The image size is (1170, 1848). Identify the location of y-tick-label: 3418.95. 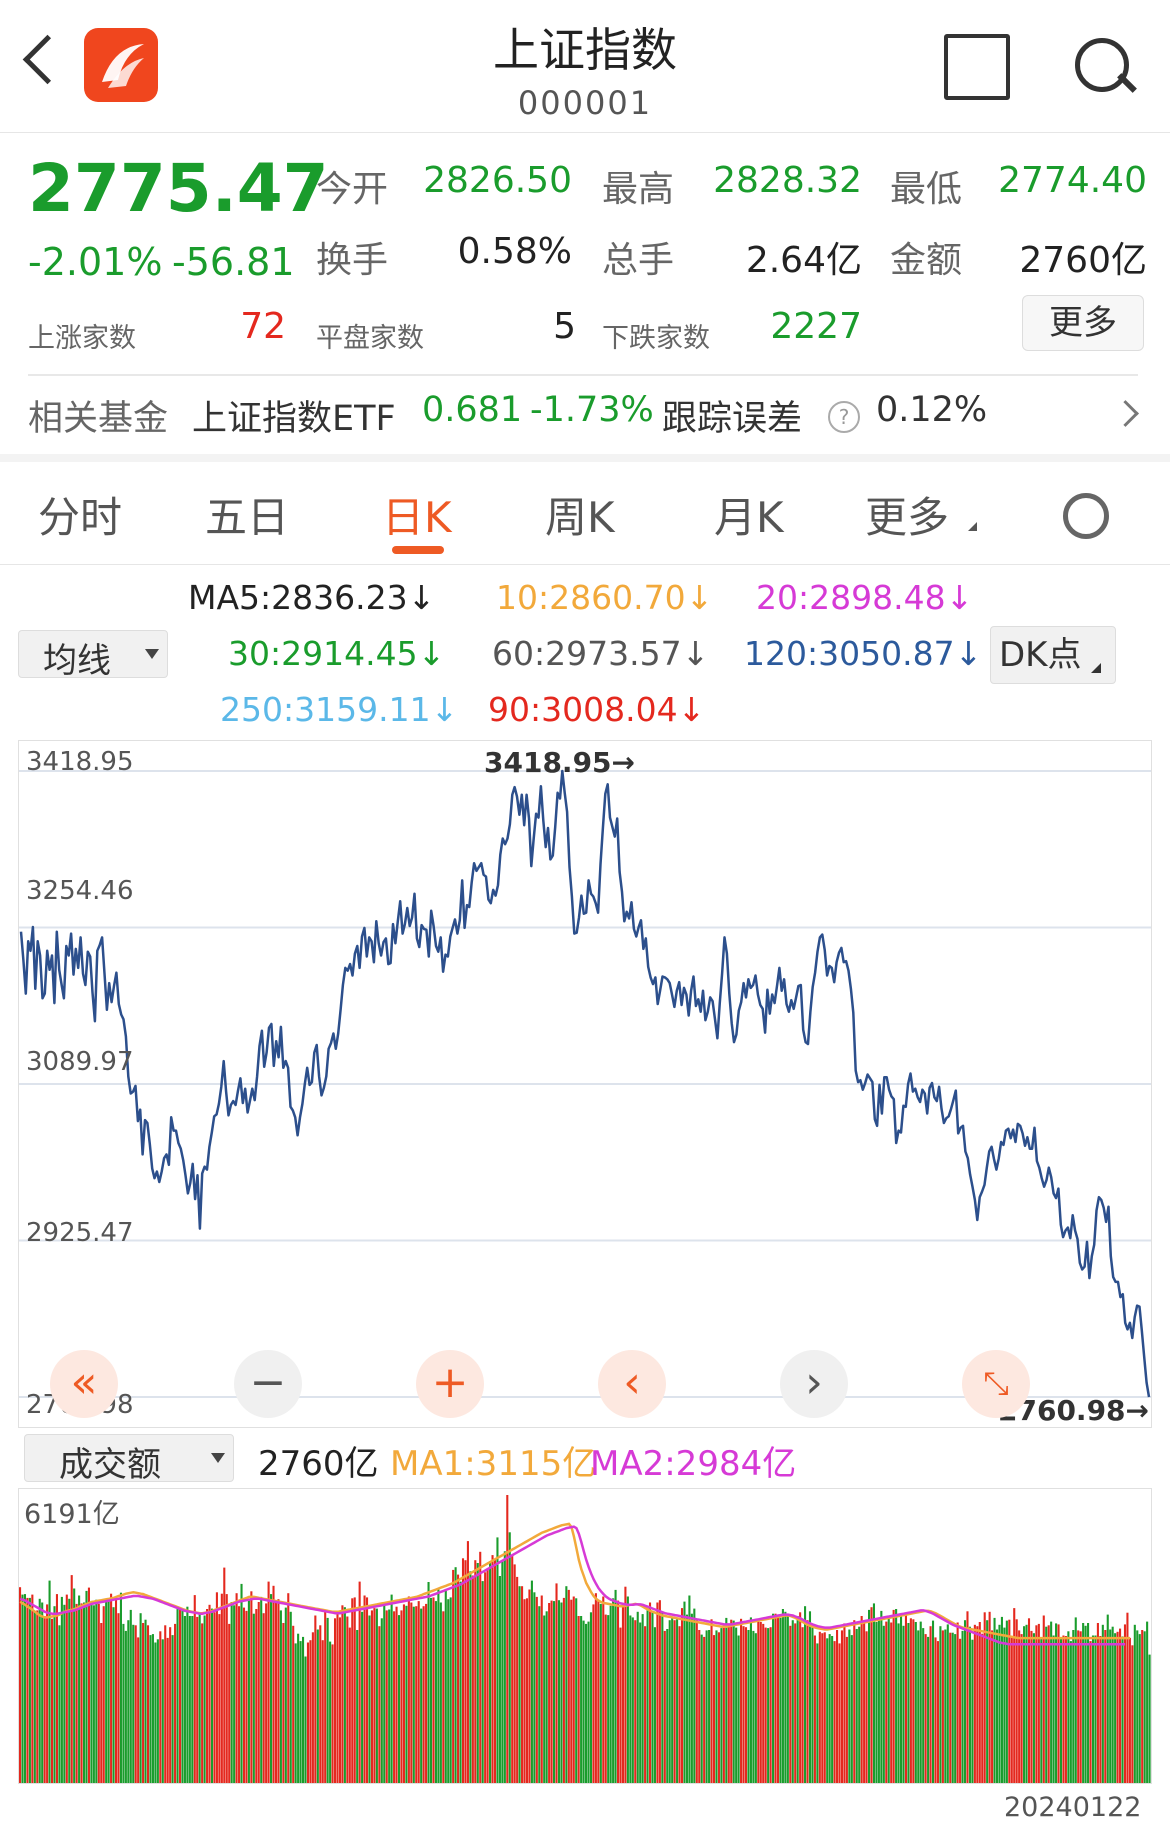
(80, 762).